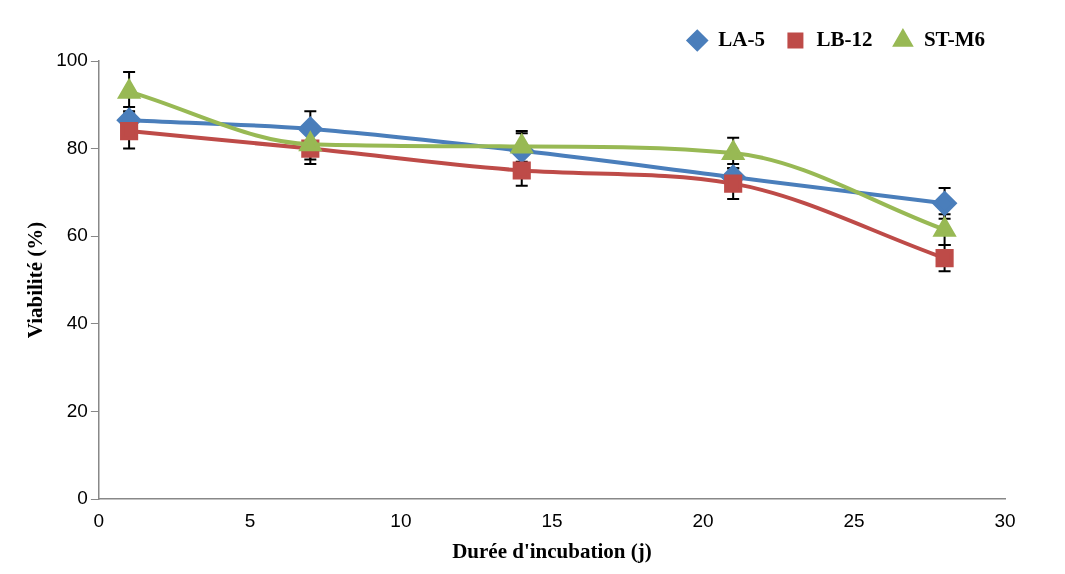 The width and height of the screenshot is (1065, 574). Describe the element at coordinates (77, 235) in the screenshot. I see `y-tick-label: 60` at that location.